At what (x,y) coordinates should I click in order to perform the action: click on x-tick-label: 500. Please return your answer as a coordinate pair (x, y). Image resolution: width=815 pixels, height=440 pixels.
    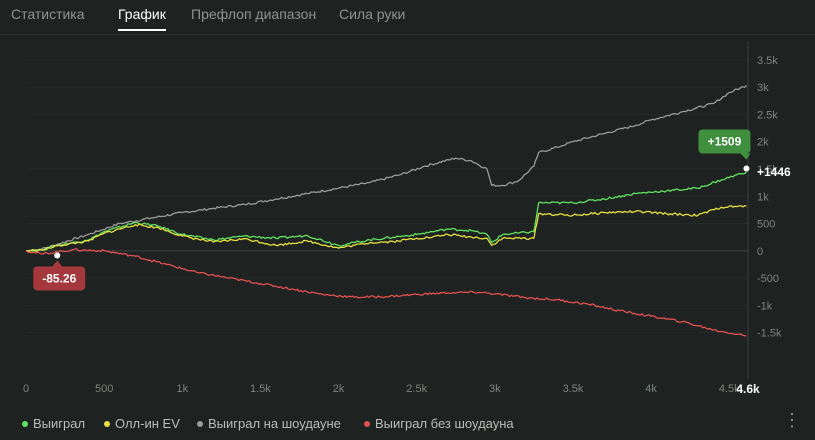
    Looking at the image, I should click on (104, 389).